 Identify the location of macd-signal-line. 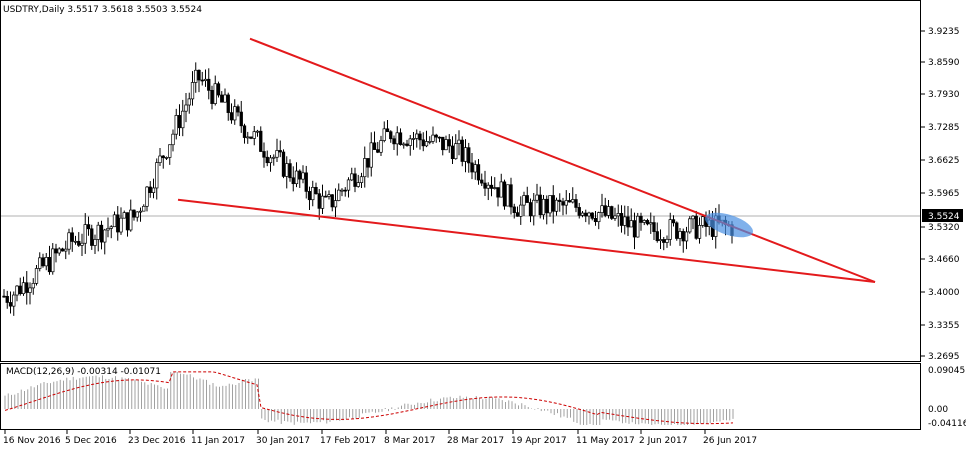
(369, 398).